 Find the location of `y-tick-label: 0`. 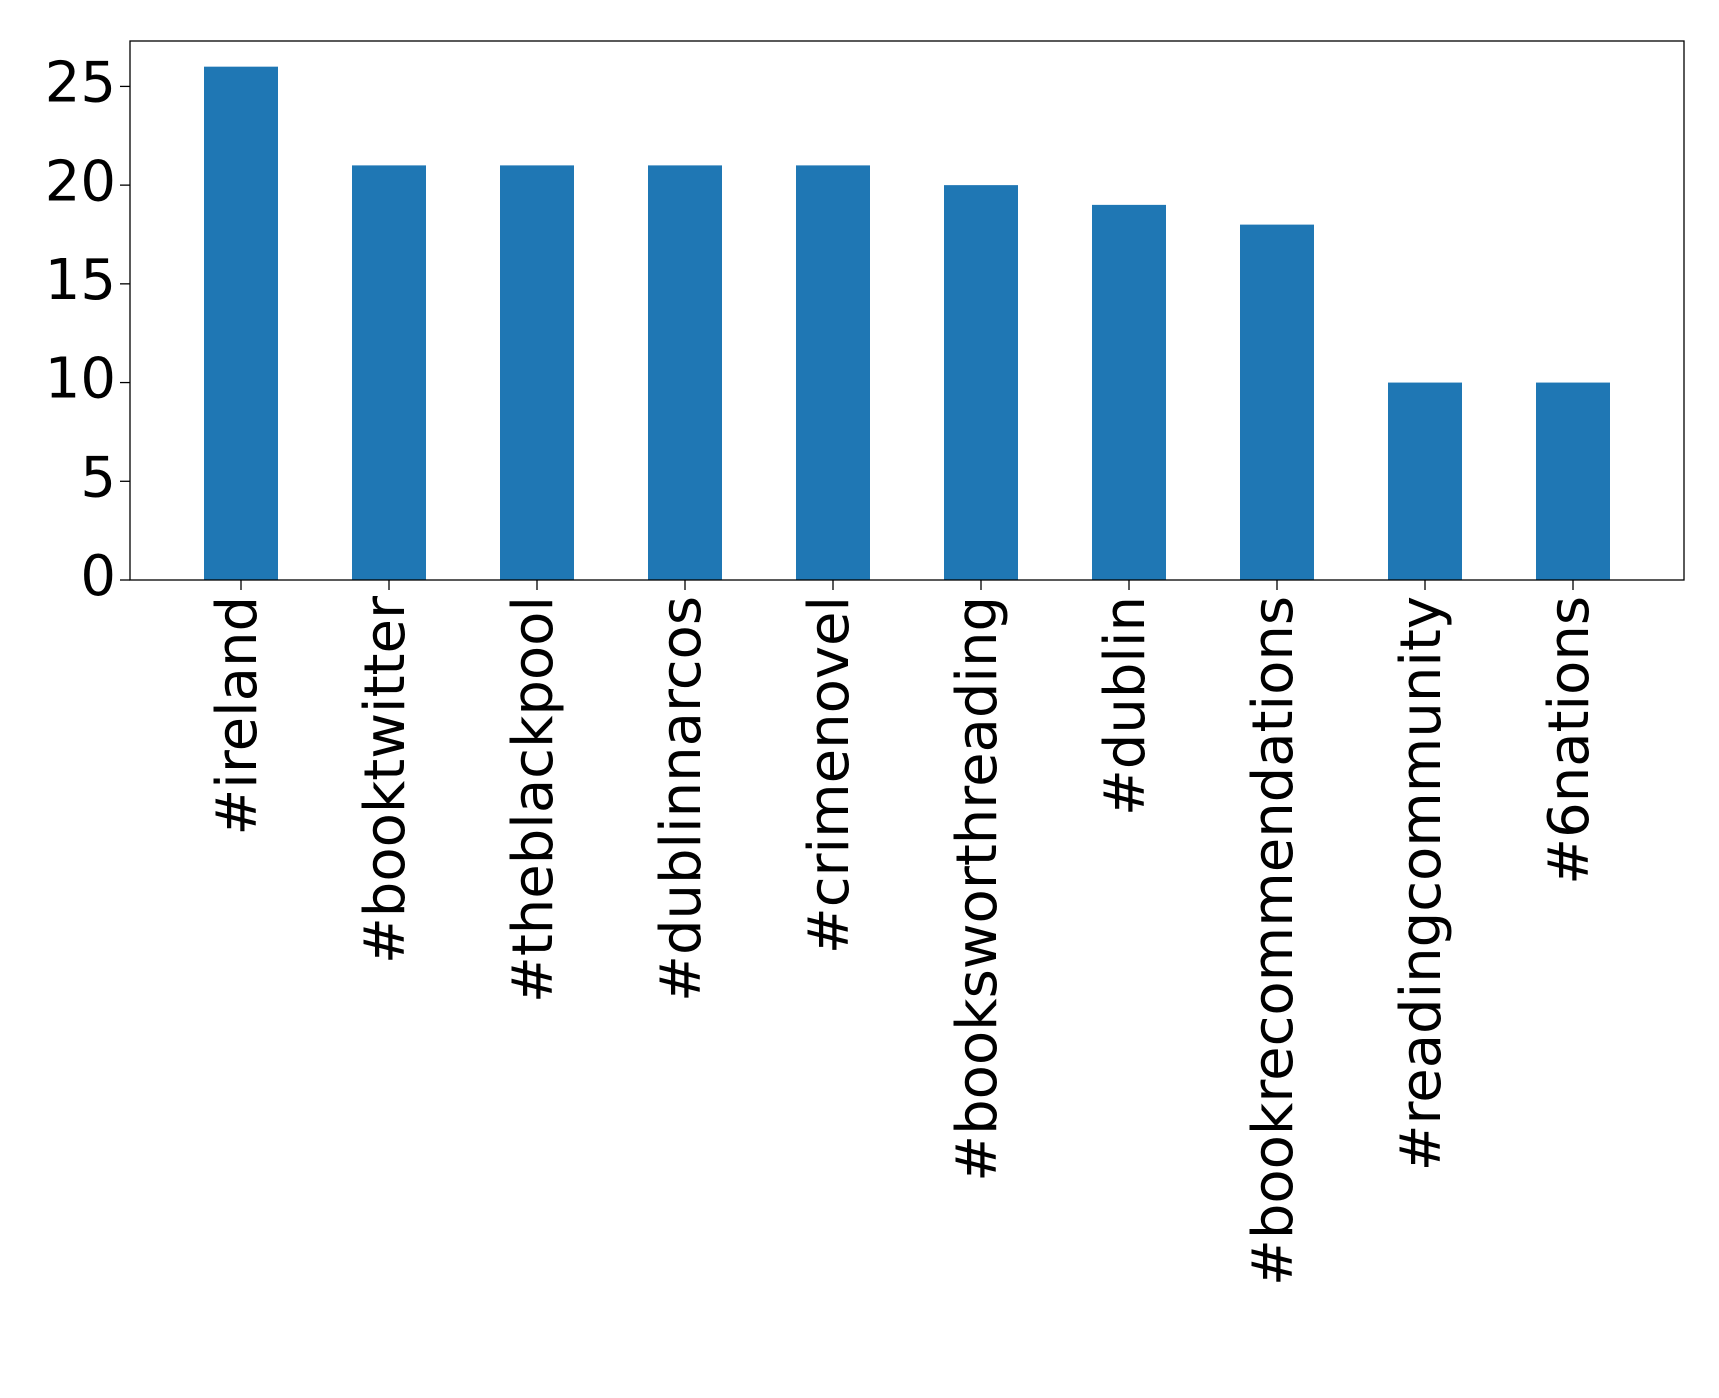

y-tick-label: 0 is located at coordinates (98, 576).